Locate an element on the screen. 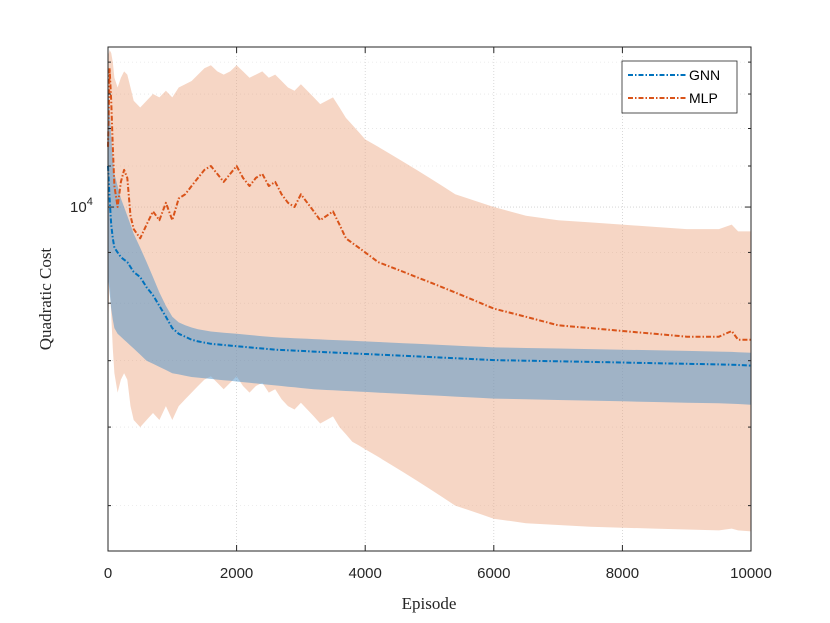 Image resolution: width=830 pixels, height=623 pixels. x-tick-label: 8000 is located at coordinates (622, 573).